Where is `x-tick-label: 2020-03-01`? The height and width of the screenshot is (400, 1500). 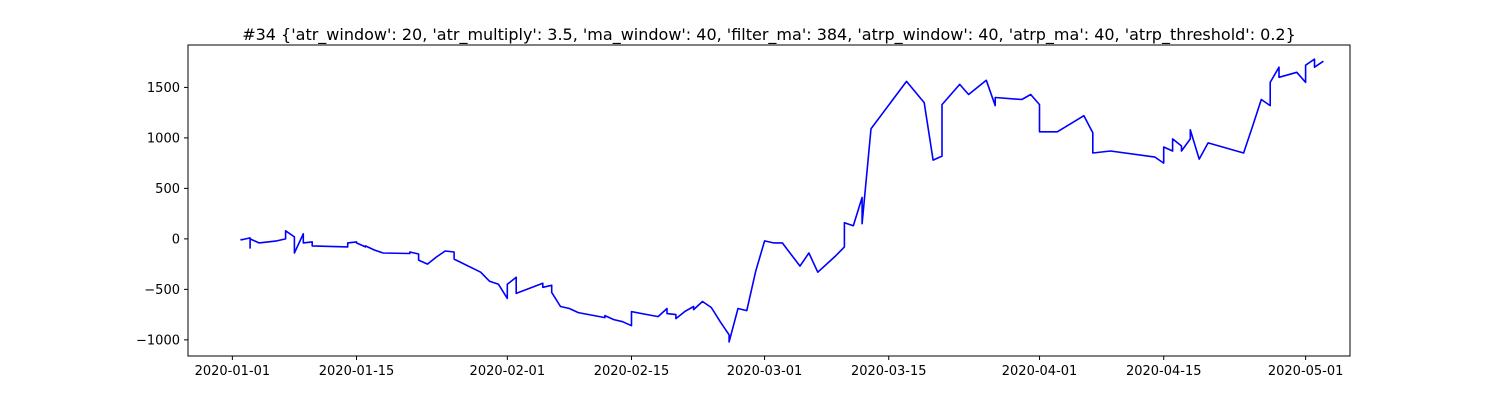
x-tick-label: 2020-03-01 is located at coordinates (765, 371).